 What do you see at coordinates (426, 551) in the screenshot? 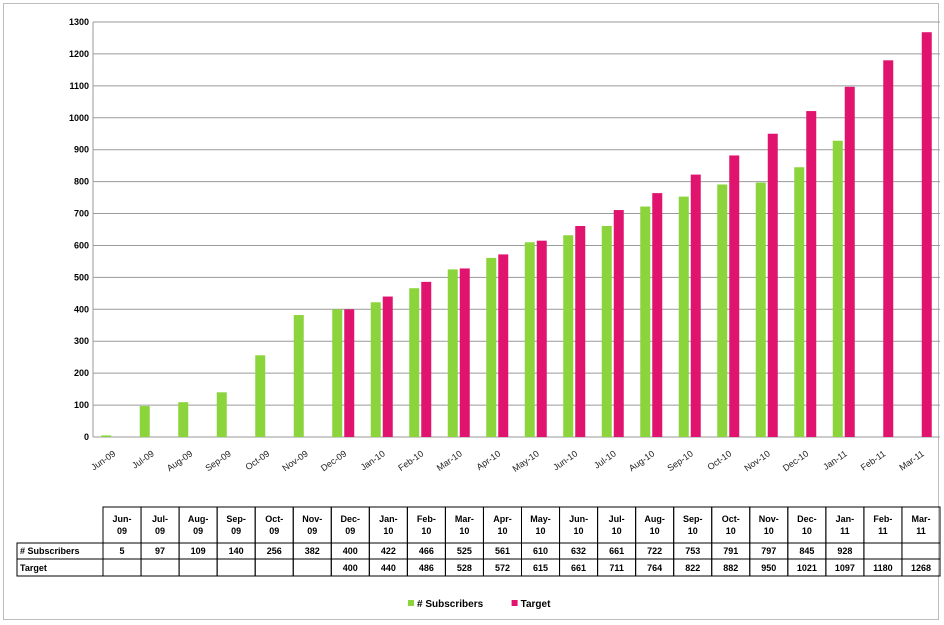
I see `table-cell-value: 466` at bounding box center [426, 551].